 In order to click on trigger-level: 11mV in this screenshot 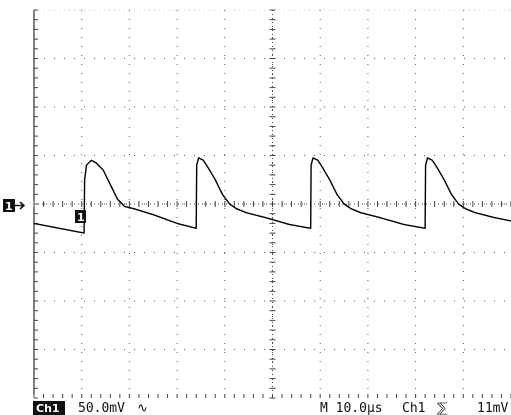, I will do `click(492, 408)`.